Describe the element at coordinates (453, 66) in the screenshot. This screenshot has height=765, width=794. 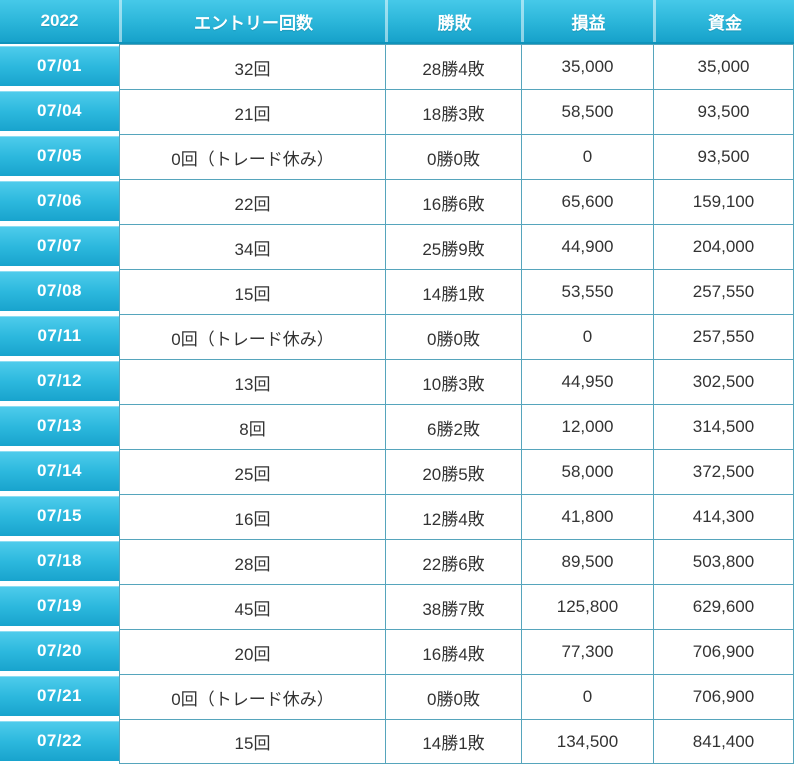
I see `row-win-loss: 28勝4敗` at that location.